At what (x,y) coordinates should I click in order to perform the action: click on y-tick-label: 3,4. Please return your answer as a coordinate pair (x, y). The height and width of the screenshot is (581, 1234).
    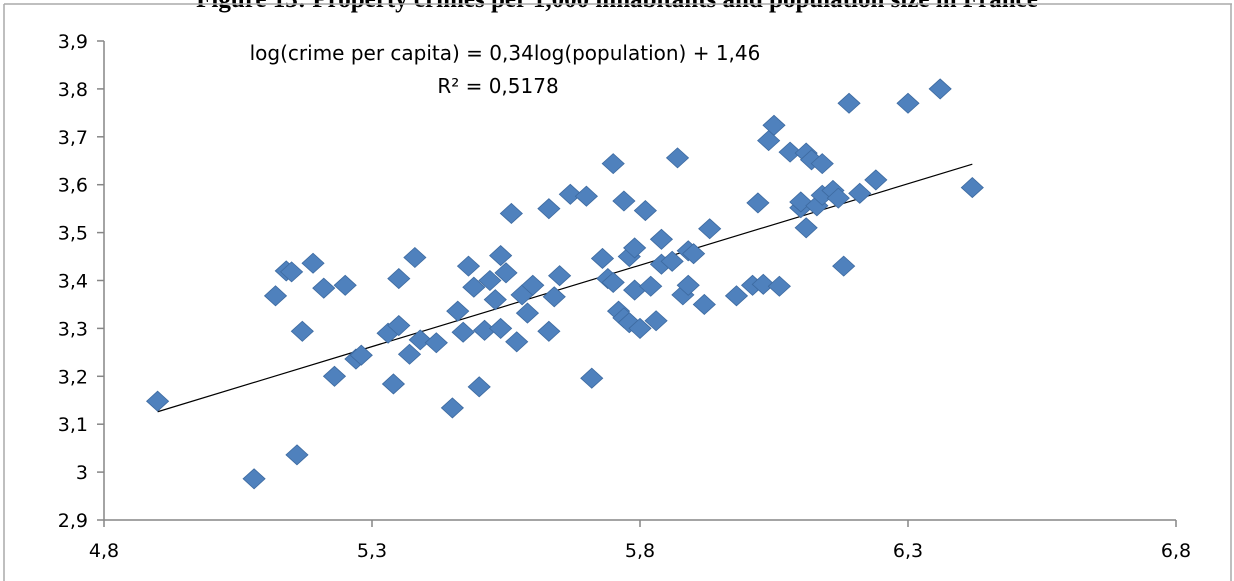
    Looking at the image, I should click on (73, 282).